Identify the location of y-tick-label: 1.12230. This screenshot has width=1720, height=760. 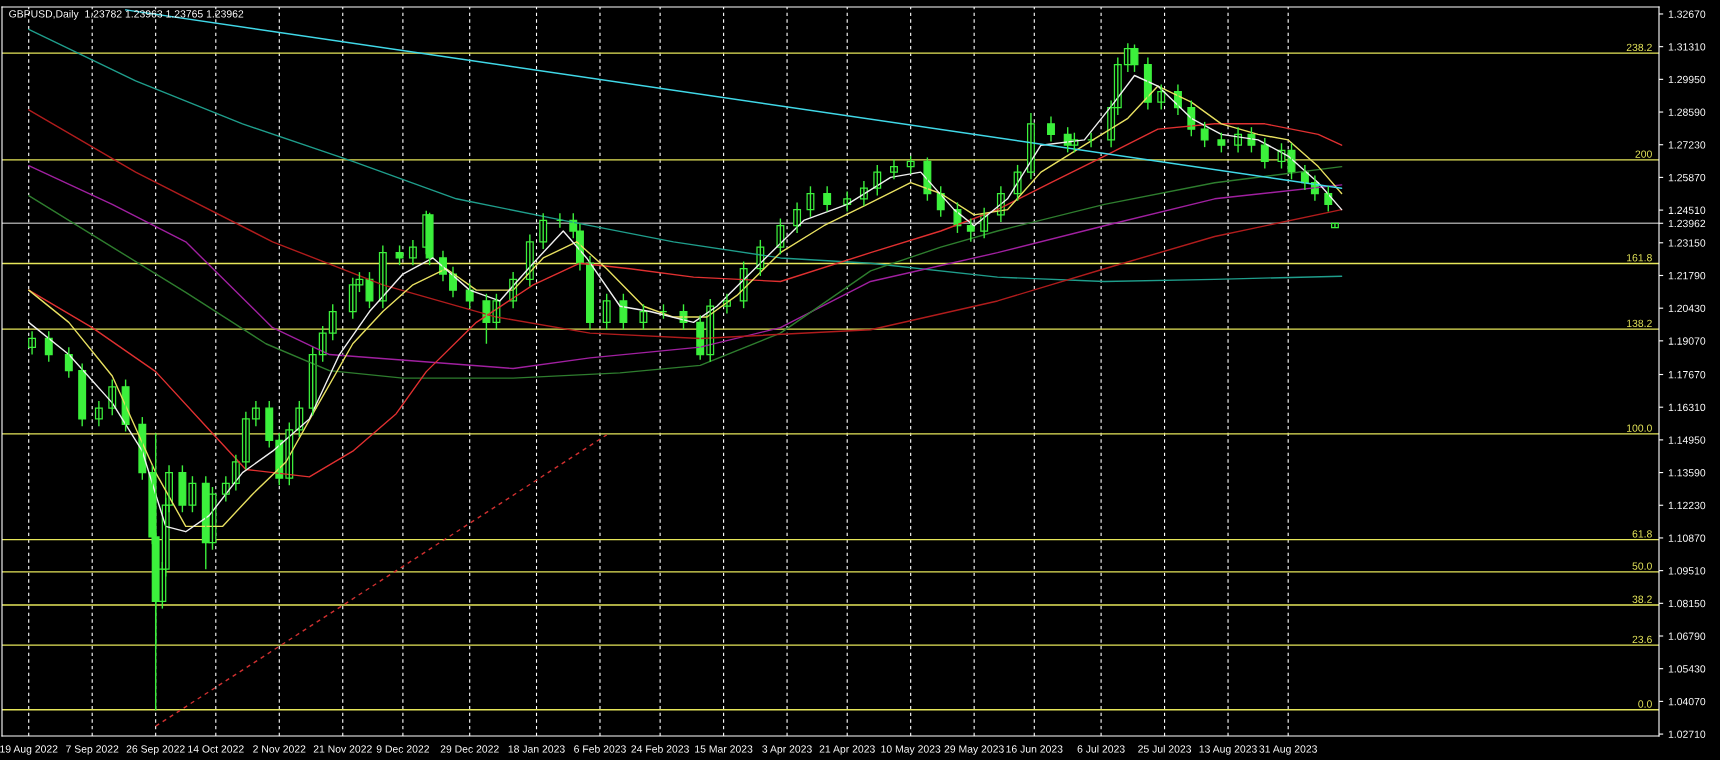
(1687, 505).